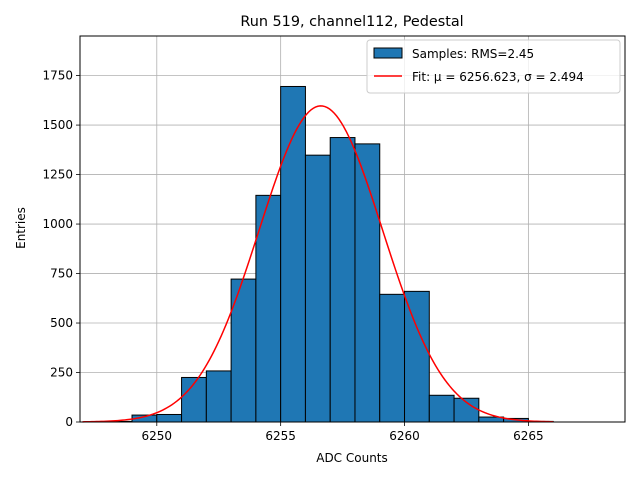 The image size is (640, 480). What do you see at coordinates (388, 53) in the screenshot?
I see `legend-swatch-histogram` at bounding box center [388, 53].